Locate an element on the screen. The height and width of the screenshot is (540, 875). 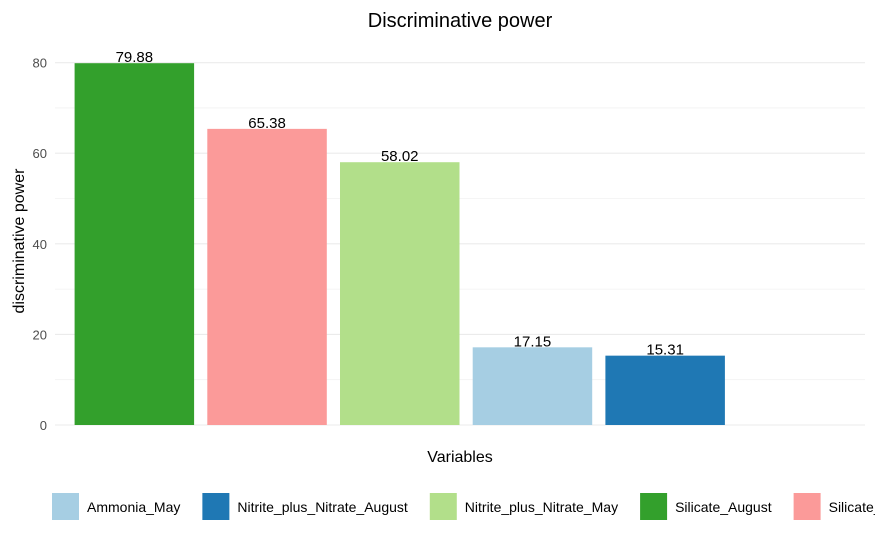
y-axis-ticks: 0 20 40 60 80 is located at coordinates (40, 244).